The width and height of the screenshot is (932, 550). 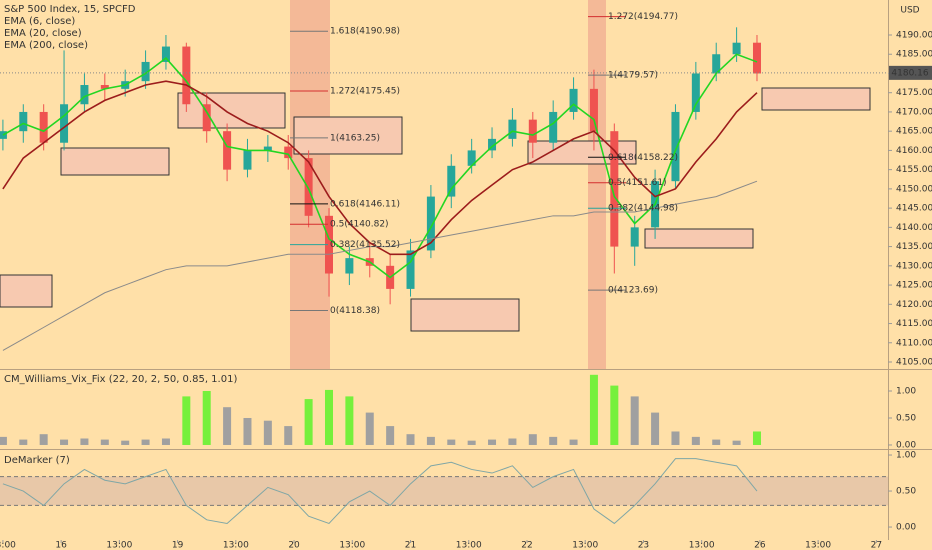 I want to click on legend-entry: EMA (20, close), so click(x=43, y=33).